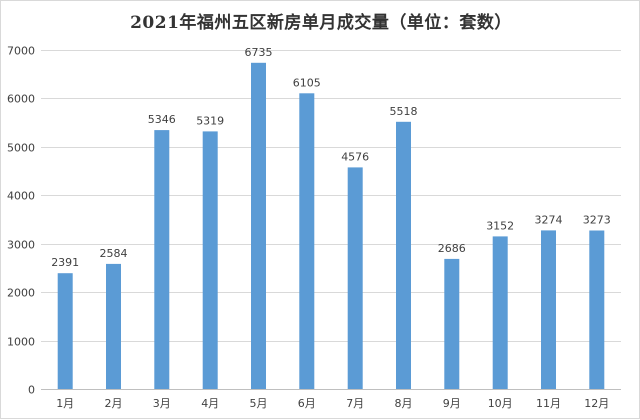 The width and height of the screenshot is (640, 420). Describe the element at coordinates (452, 403) in the screenshot. I see `x-tick-label: 9月` at that location.